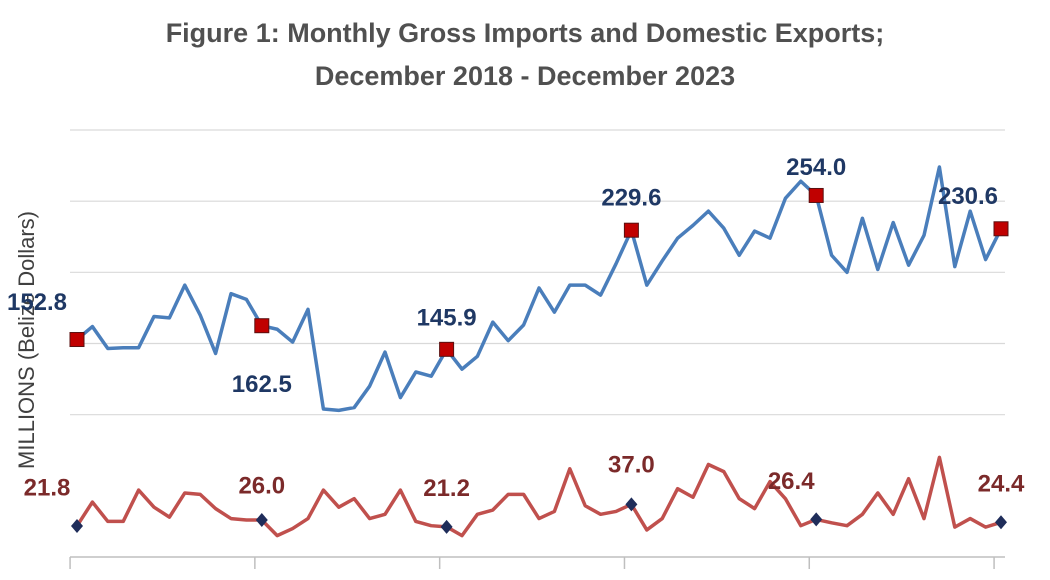  Describe the element at coordinates (631, 198) in the screenshot. I see `data-label: 229.6` at that location.